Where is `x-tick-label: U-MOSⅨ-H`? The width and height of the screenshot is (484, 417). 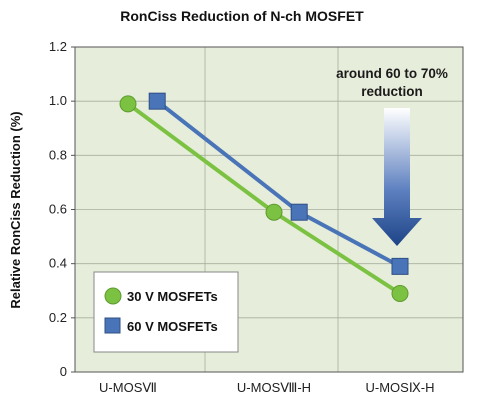
x-tick-label: U-MOSⅨ-H is located at coordinates (400, 387).